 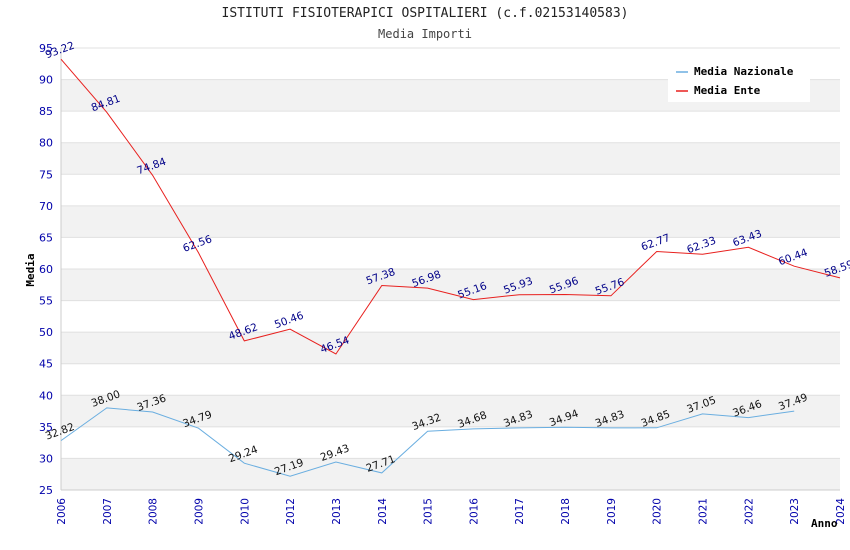 What do you see at coordinates (46, 80) in the screenshot?
I see `y-tick-label: 90` at bounding box center [46, 80].